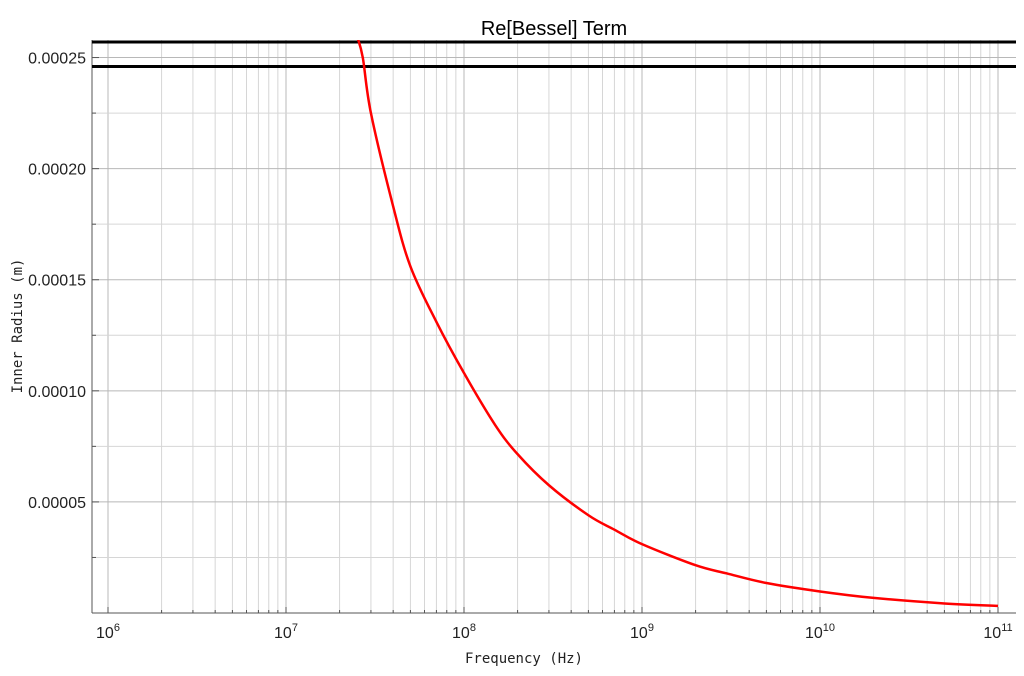  What do you see at coordinates (829, 628) in the screenshot?
I see `x-tick-exponent: 10` at bounding box center [829, 628].